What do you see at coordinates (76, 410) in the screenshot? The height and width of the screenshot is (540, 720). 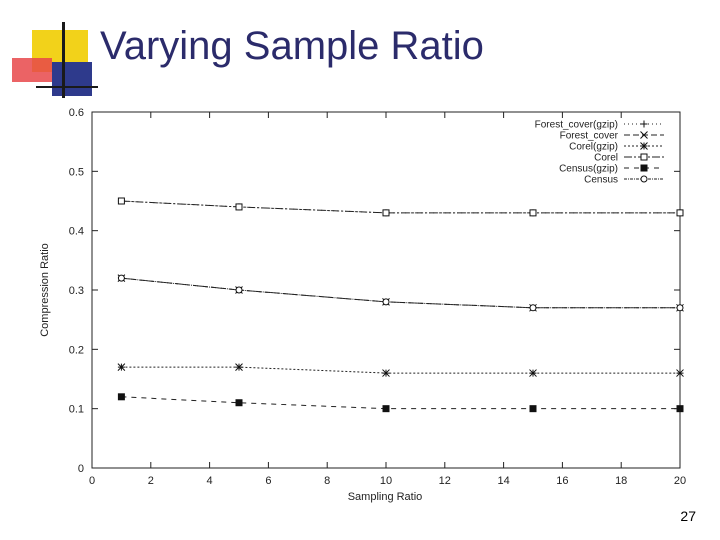 I see `y-tick-label: 0.1` at bounding box center [76, 410].